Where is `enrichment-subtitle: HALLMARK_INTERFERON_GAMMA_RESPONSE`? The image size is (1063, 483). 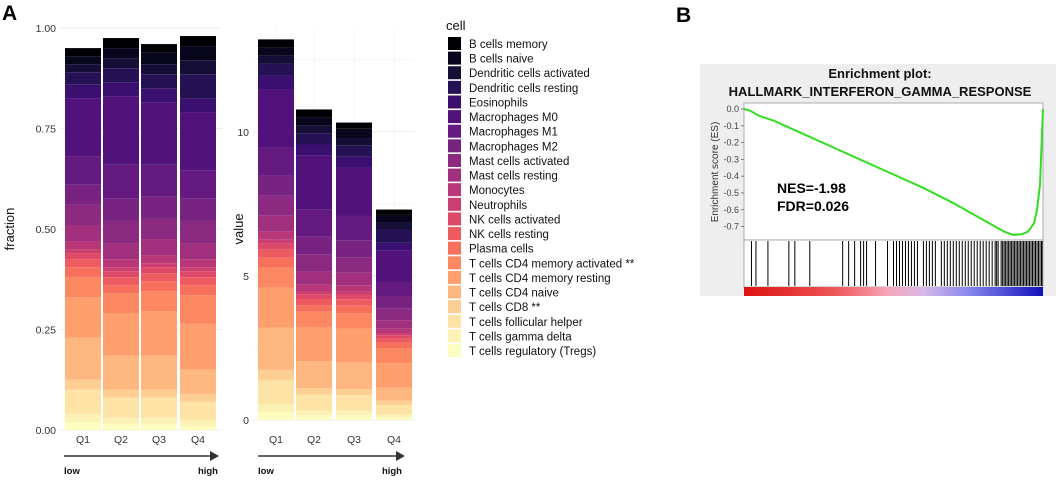
enrichment-subtitle: HALLMARK_INTERFERON_GAMMA_RESPONSE is located at coordinates (880, 91).